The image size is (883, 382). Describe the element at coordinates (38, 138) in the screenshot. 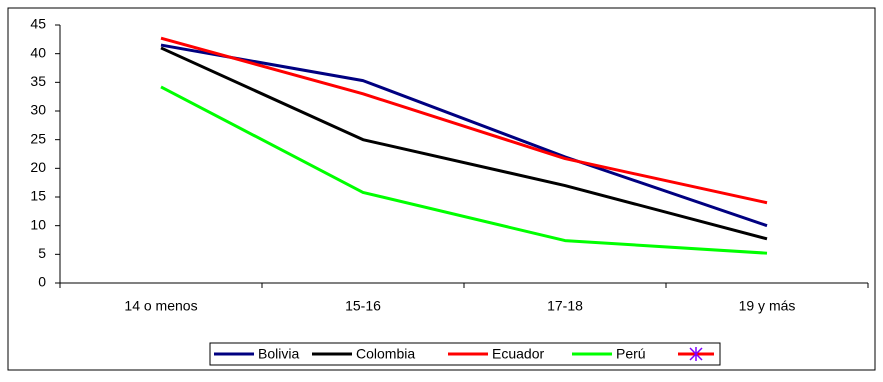

I see `y-tick-label: 25` at that location.